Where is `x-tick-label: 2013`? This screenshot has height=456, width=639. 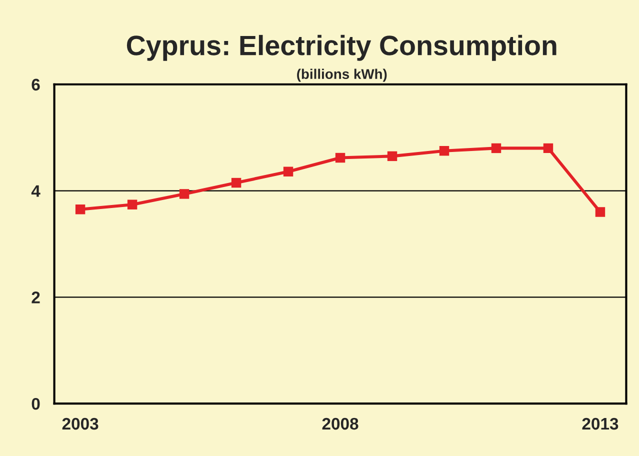 x-tick-label: 2013 is located at coordinates (600, 424).